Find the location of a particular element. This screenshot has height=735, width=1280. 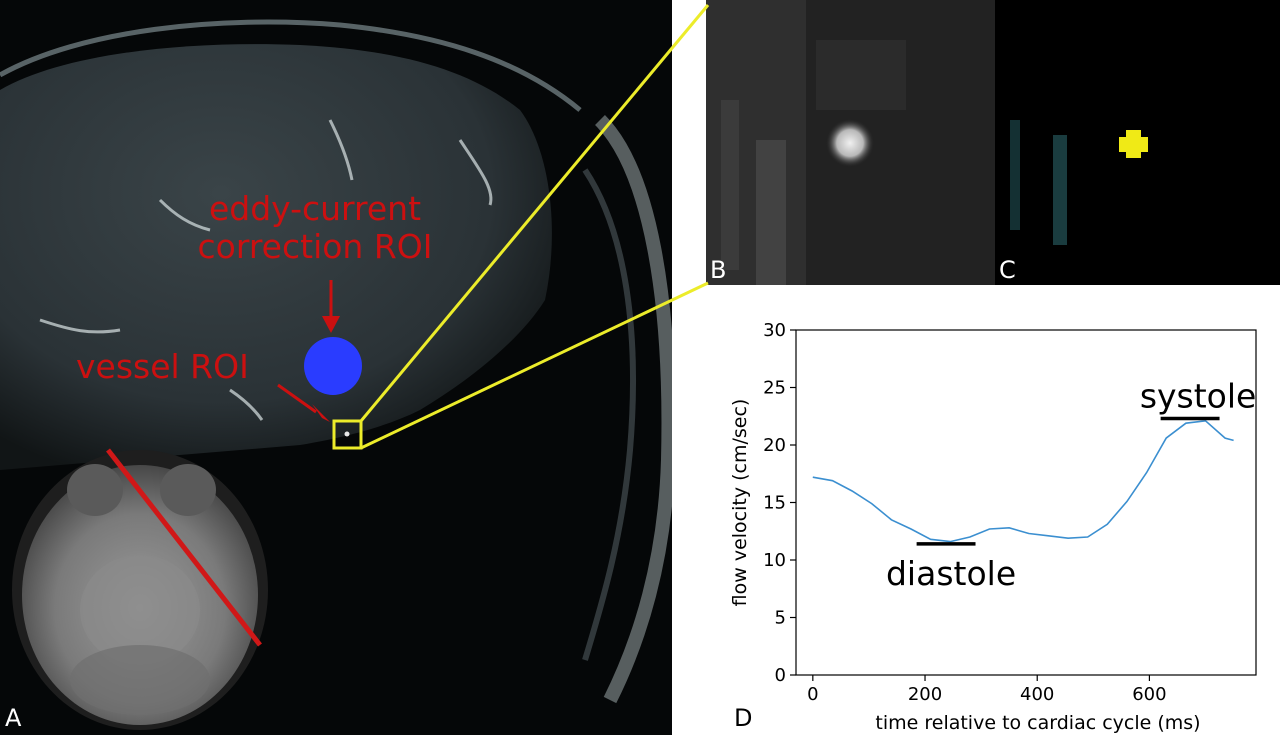

flow-velocity-series is located at coordinates (1023, 481).